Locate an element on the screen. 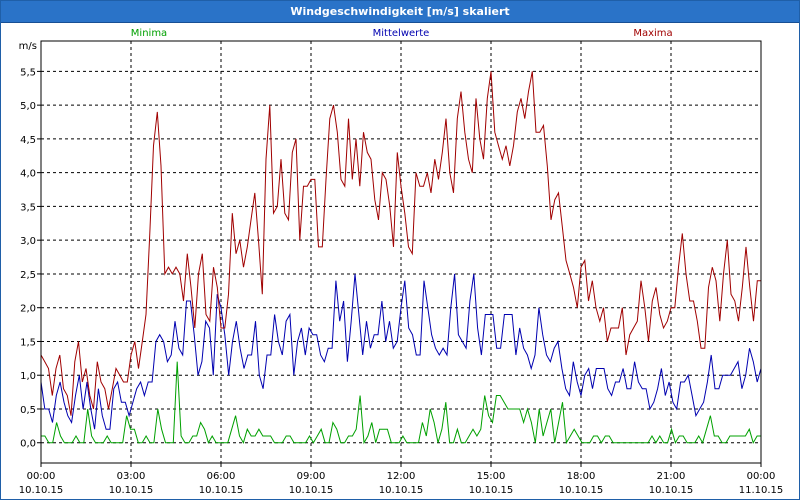 The width and height of the screenshot is (800, 500). y-tick-label: 0,5 is located at coordinates (28, 410).